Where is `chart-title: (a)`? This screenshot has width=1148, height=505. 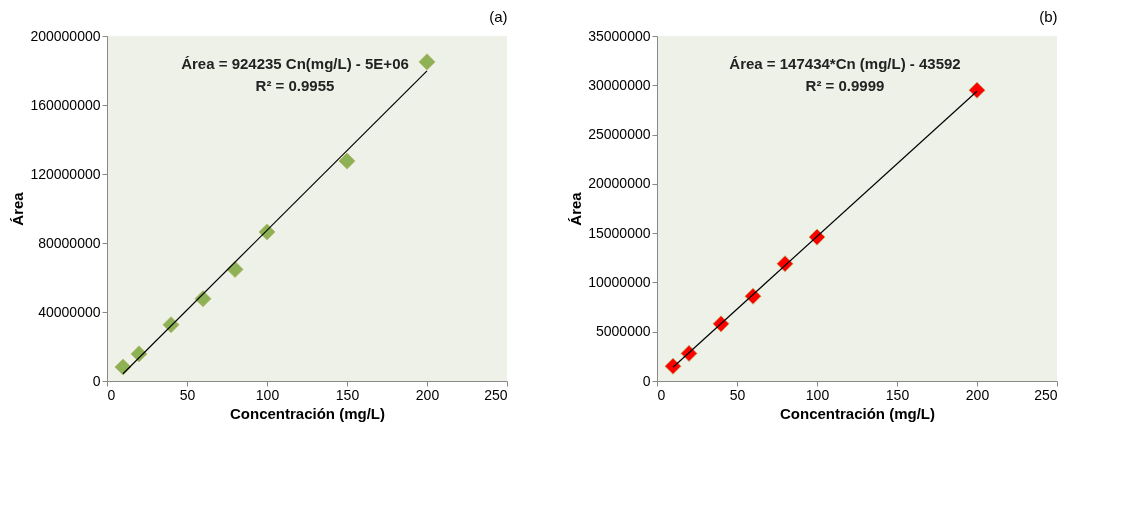
chart-title: (a) is located at coordinates (498, 16).